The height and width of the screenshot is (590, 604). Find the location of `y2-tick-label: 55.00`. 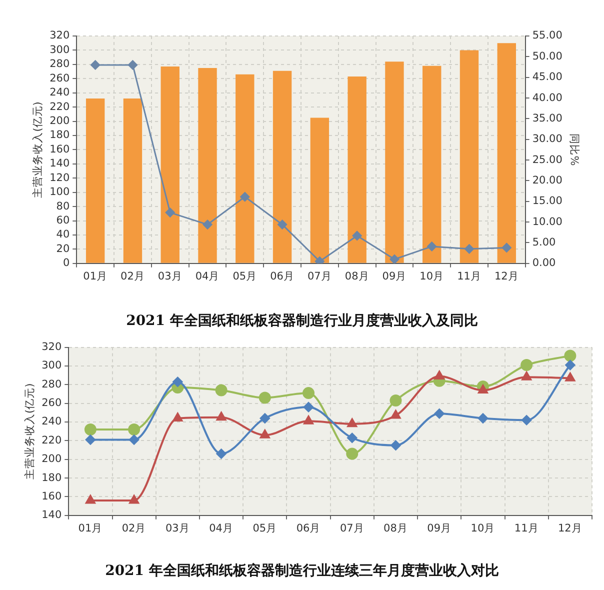

y2-tick-label: 55.00 is located at coordinates (547, 36).